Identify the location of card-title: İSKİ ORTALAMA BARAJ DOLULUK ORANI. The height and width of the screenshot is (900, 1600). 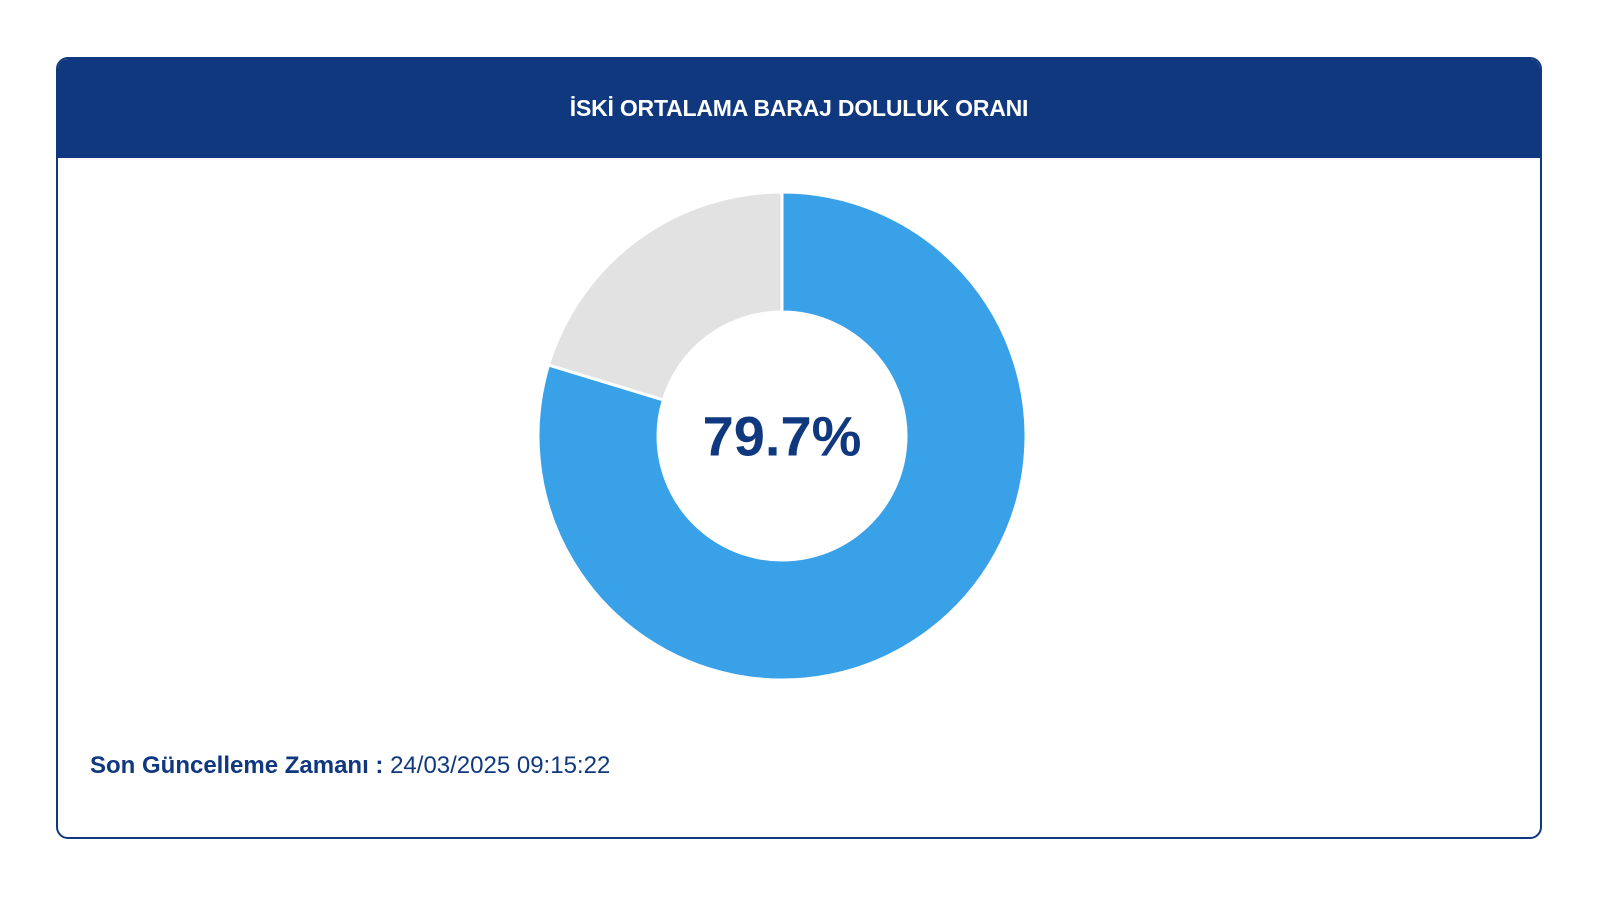
(799, 108).